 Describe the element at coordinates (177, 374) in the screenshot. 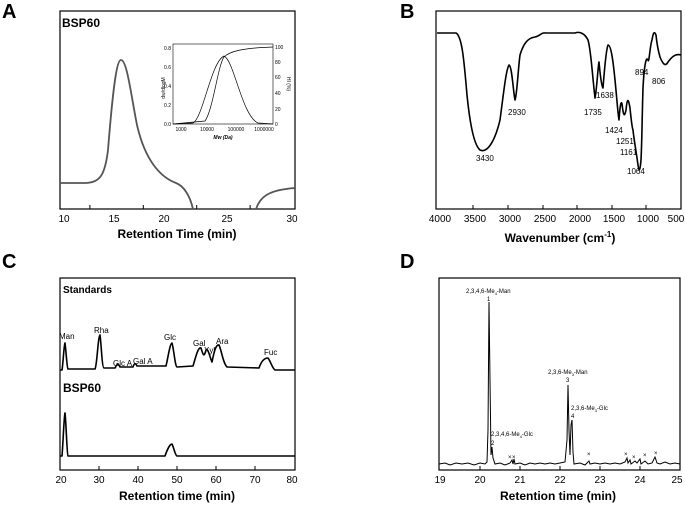

I see `panel-c-frame` at that location.